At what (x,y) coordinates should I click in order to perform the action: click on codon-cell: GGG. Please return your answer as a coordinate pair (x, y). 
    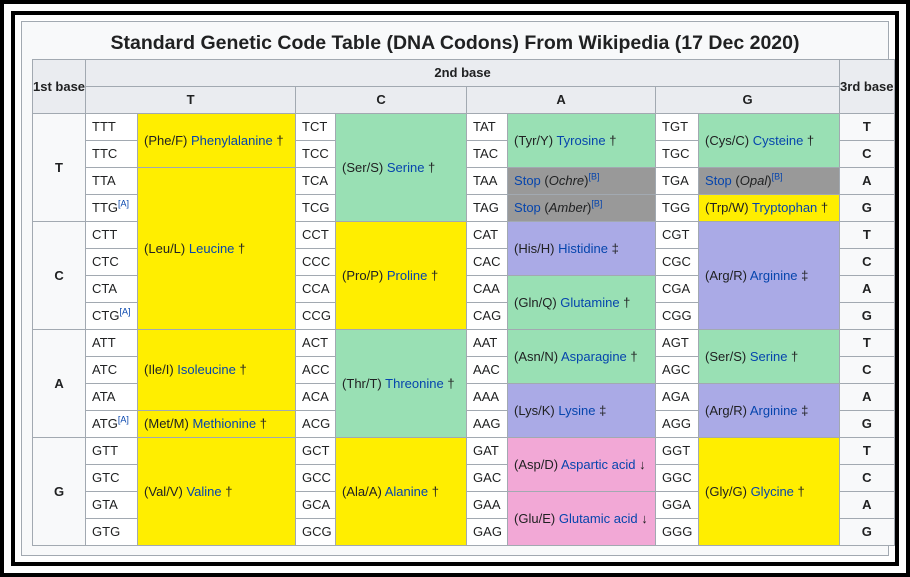
    Looking at the image, I should click on (677, 532).